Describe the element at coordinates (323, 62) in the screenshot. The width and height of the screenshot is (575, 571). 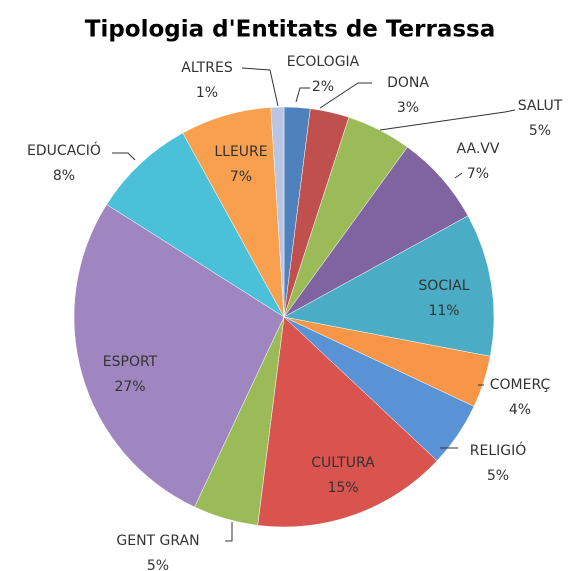
I see `slice-label: ECOLOGIA` at that location.